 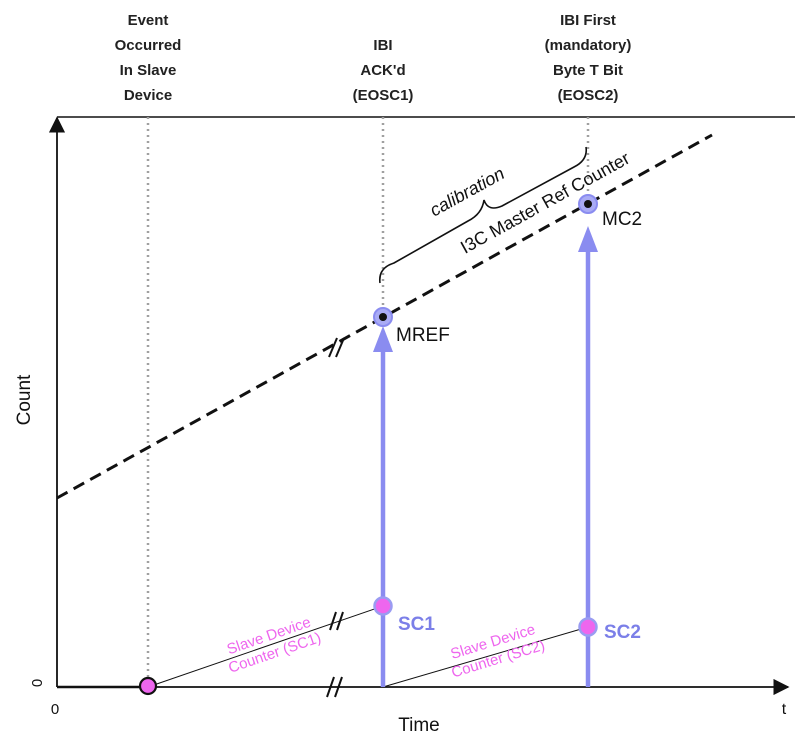 I want to click on mc2-point, so click(x=588, y=204).